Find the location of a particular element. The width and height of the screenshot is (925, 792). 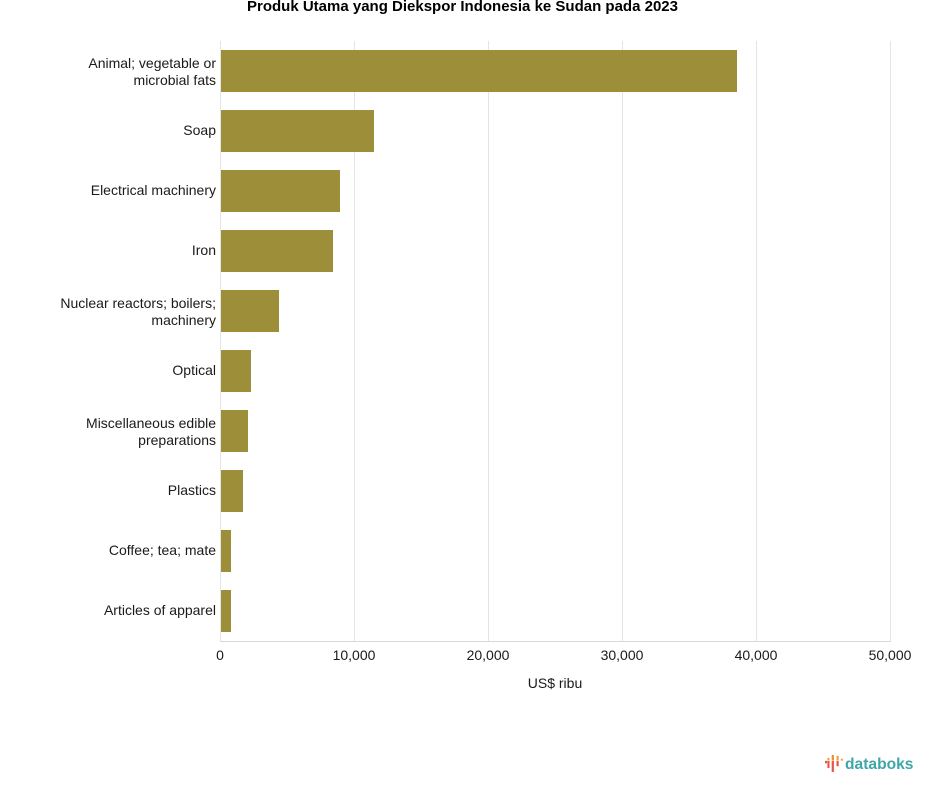

svg-text: databoks is located at coordinates (879, 764).